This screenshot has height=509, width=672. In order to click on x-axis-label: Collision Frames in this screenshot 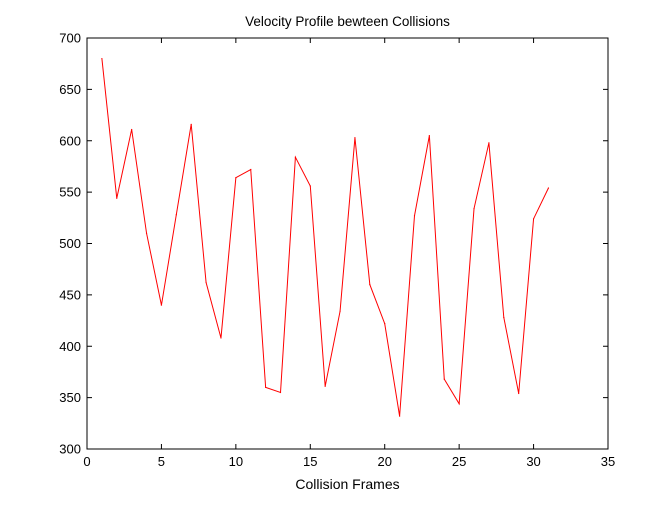, I will do `click(347, 484)`.